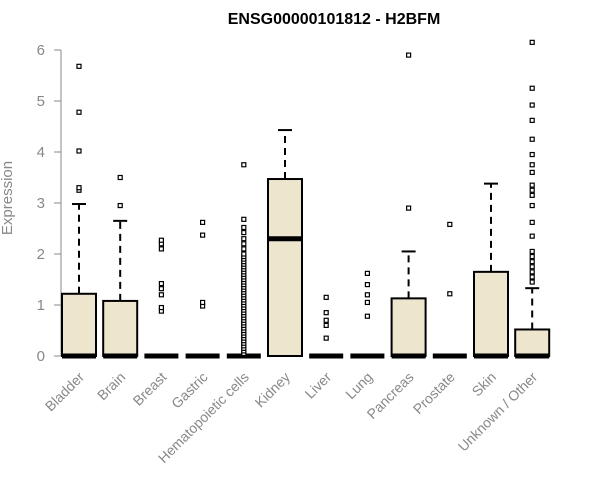  I want to click on chart-title: ENSG00000101812 - H2BFM, so click(334, 19).